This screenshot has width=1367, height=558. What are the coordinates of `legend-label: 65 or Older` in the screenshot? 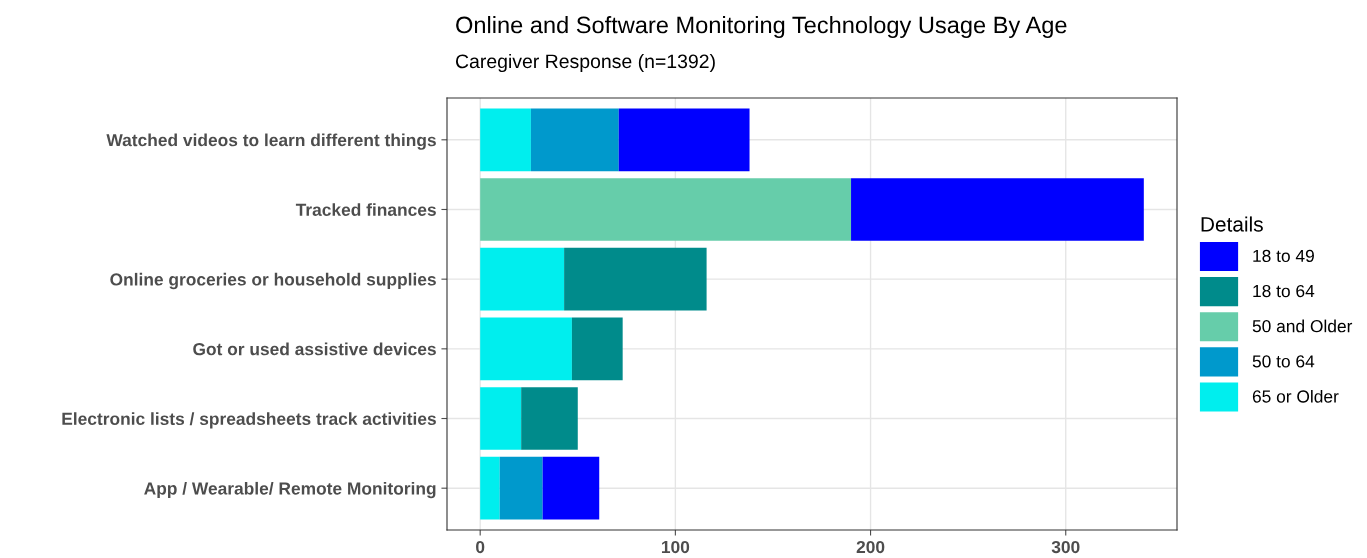 It's located at (1295, 396).